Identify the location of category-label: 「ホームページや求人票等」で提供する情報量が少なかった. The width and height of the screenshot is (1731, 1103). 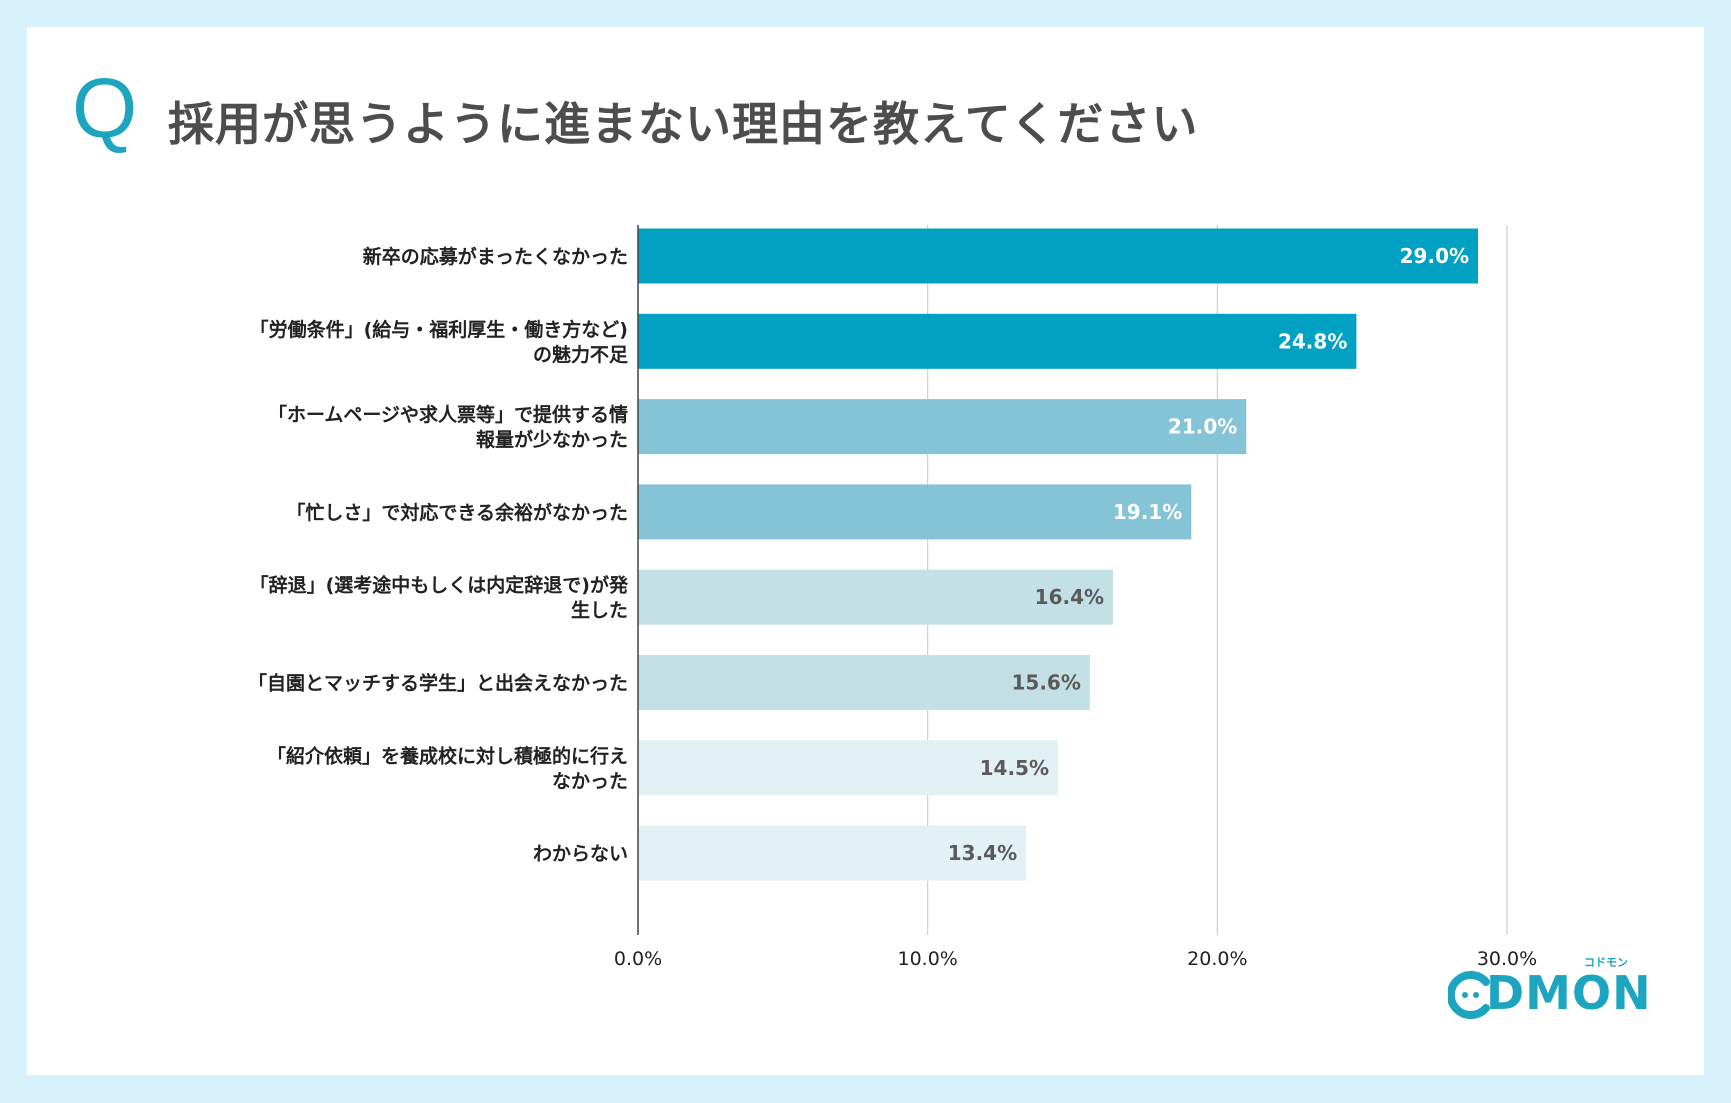
(448, 427).